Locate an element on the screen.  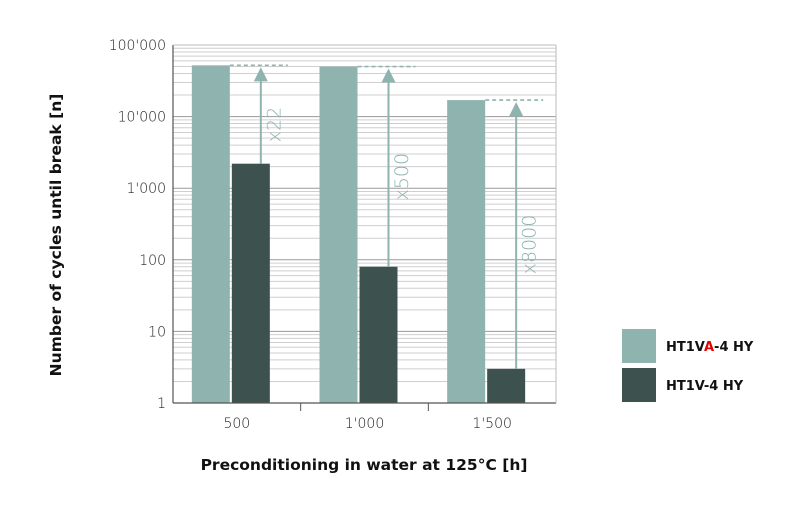
y-tick-label: 1 is located at coordinates (161, 404).